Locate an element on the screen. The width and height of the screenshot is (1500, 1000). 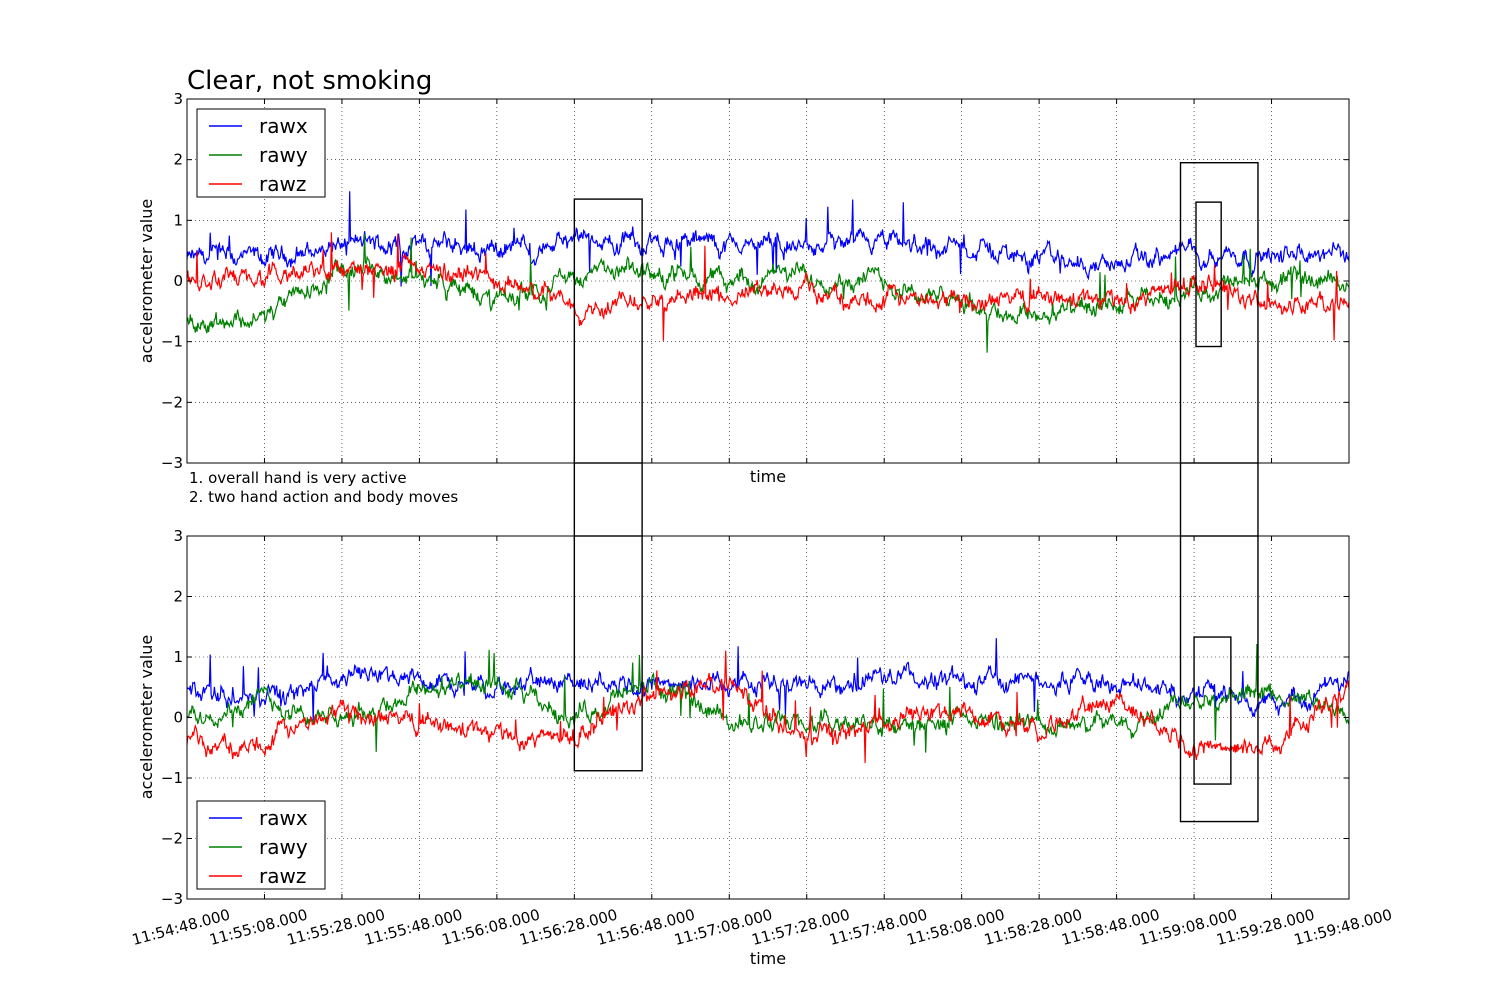
bottom-x-axis-label: time is located at coordinates (768, 958).